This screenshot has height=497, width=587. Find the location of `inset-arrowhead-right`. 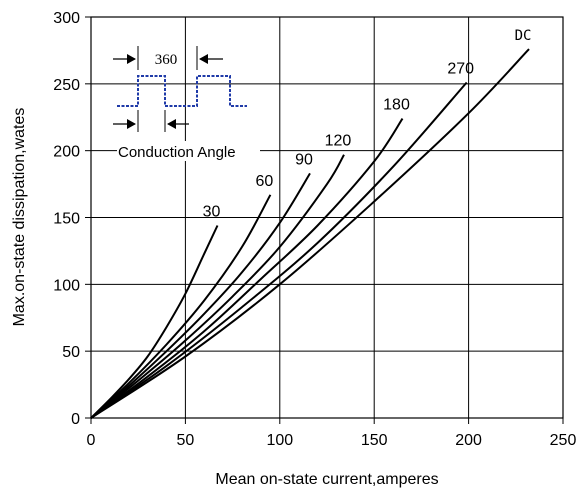

inset-arrowhead-right is located at coordinates (203, 59).